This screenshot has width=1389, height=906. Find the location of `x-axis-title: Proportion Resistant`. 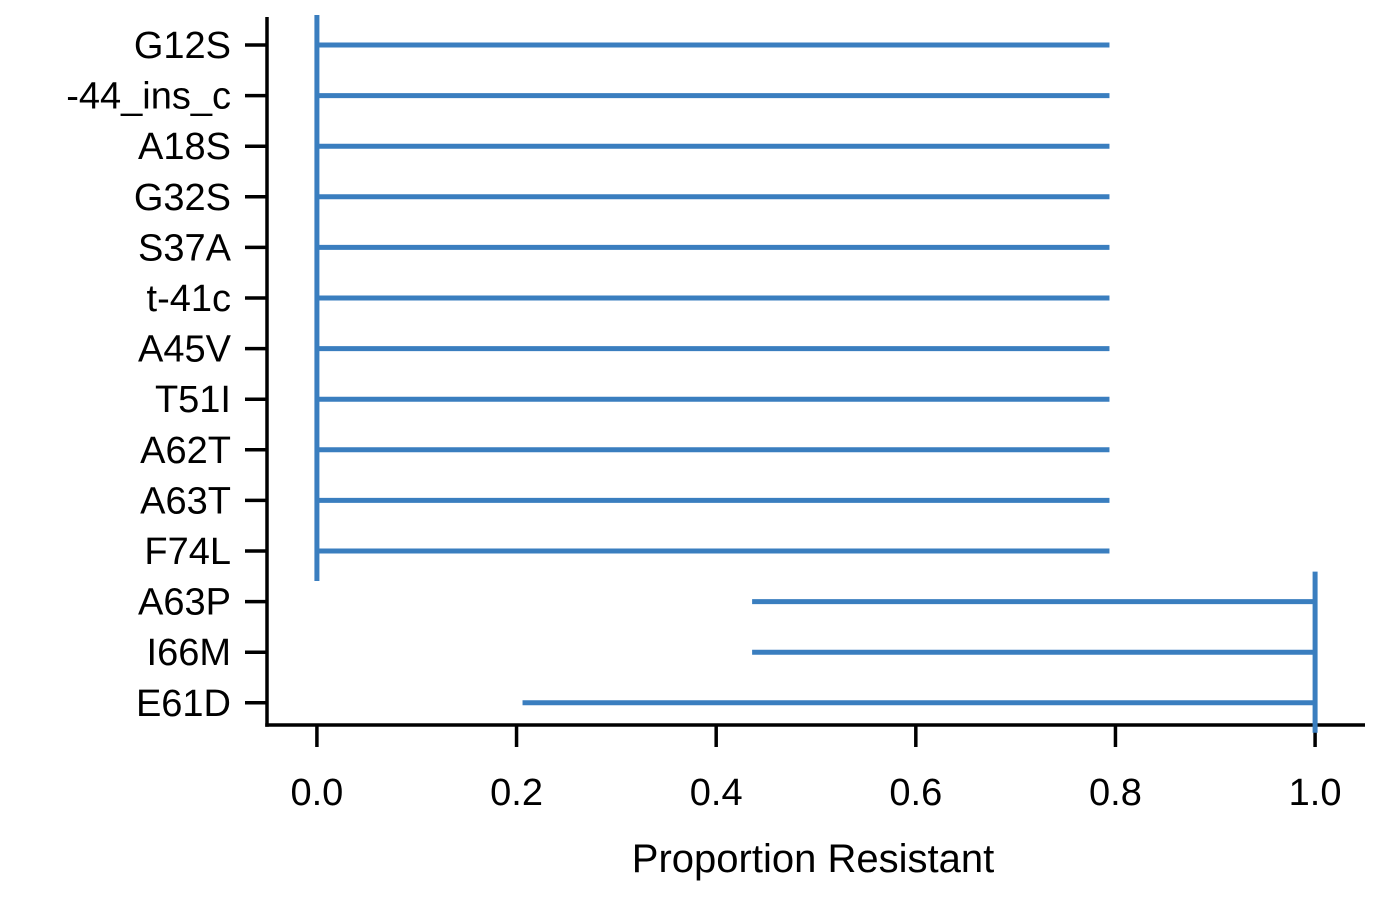

x-axis-title: Proportion Resistant is located at coordinates (813, 859).